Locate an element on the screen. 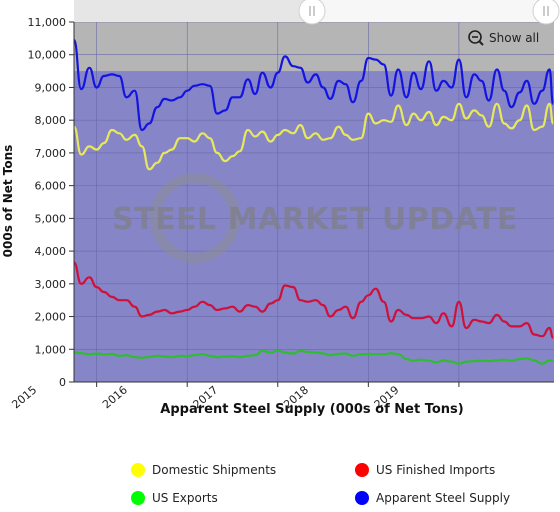 The width and height of the screenshot is (560, 512). navigator-band is located at coordinates (314, 47).